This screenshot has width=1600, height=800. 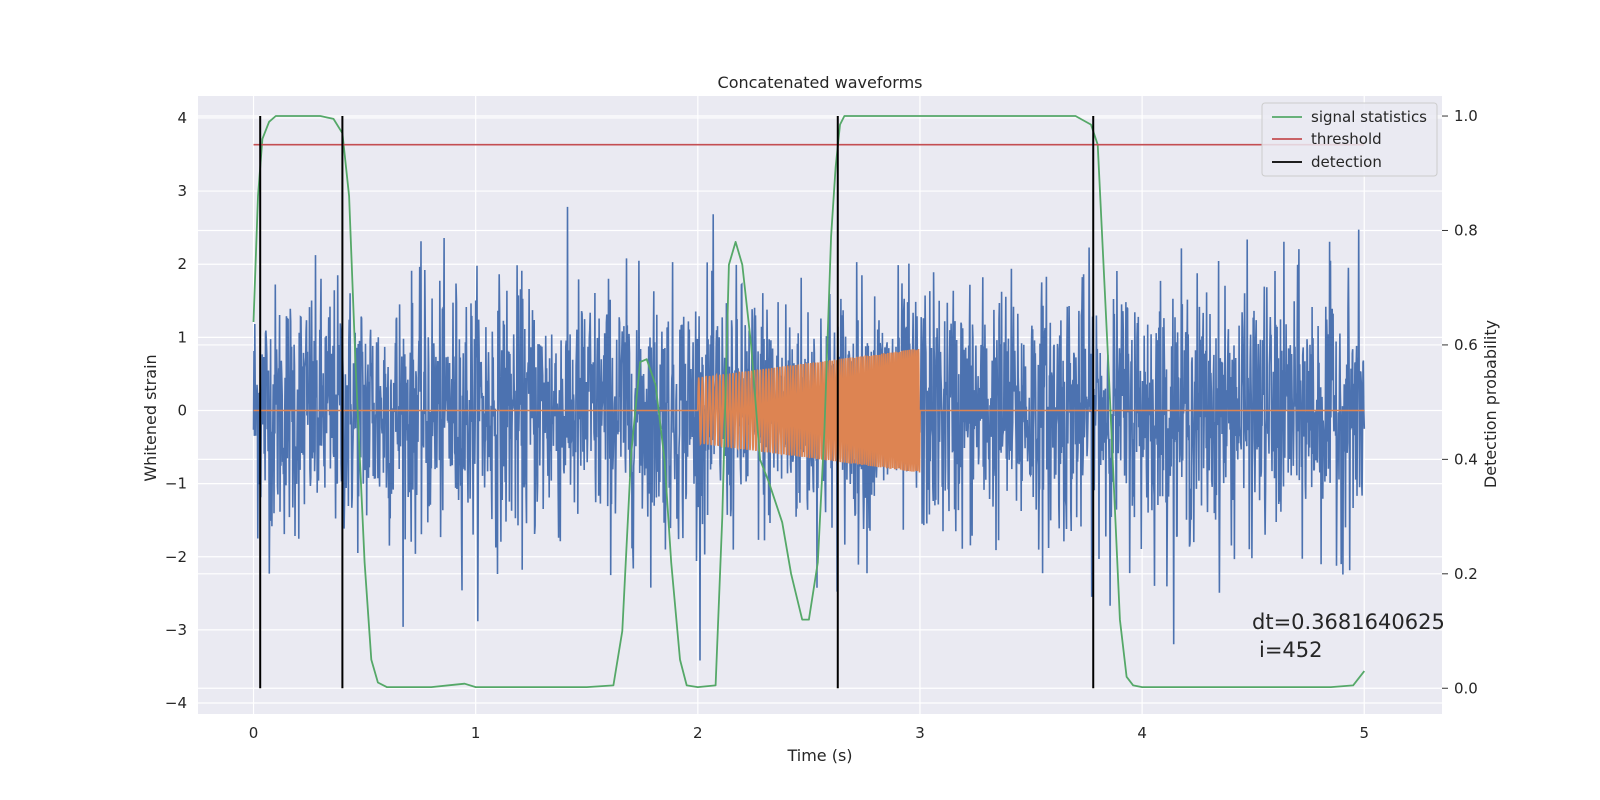 I want to click on y2-tick-label-0: 0.0, so click(x=1466, y=688).